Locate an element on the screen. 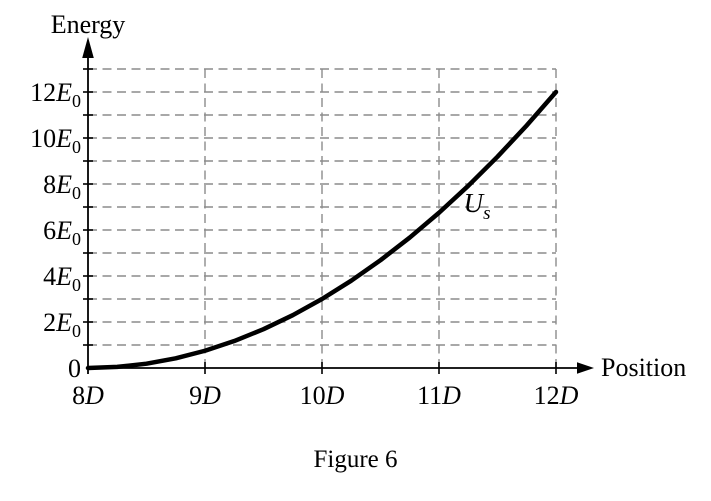 This screenshot has height=501, width=711. x-axis-title: Position is located at coordinates (643, 367).